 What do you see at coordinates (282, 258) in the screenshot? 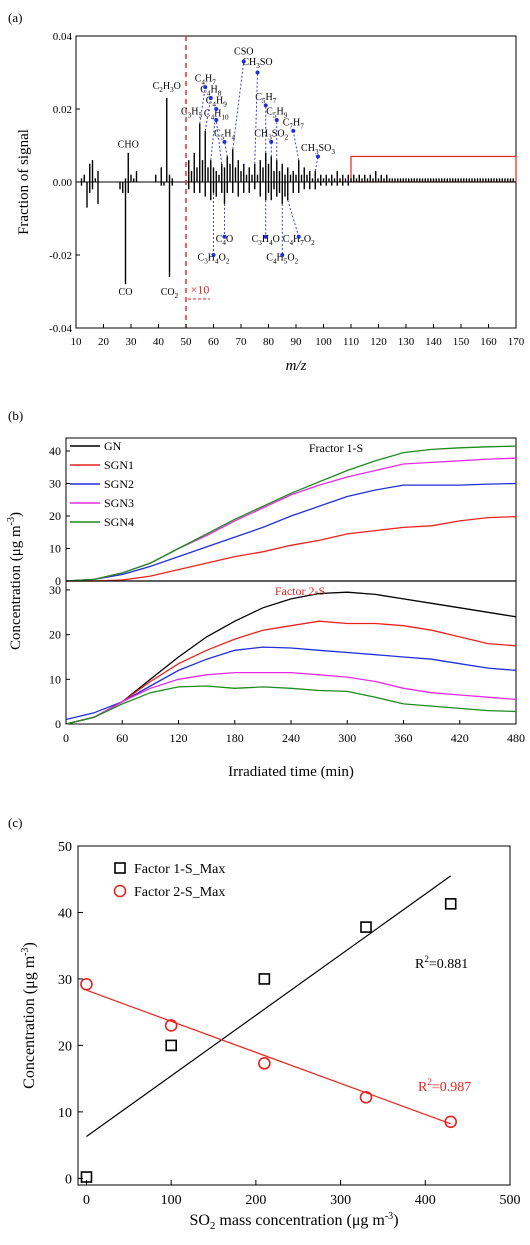
I see `annotation-label: C4H5O2` at bounding box center [282, 258].